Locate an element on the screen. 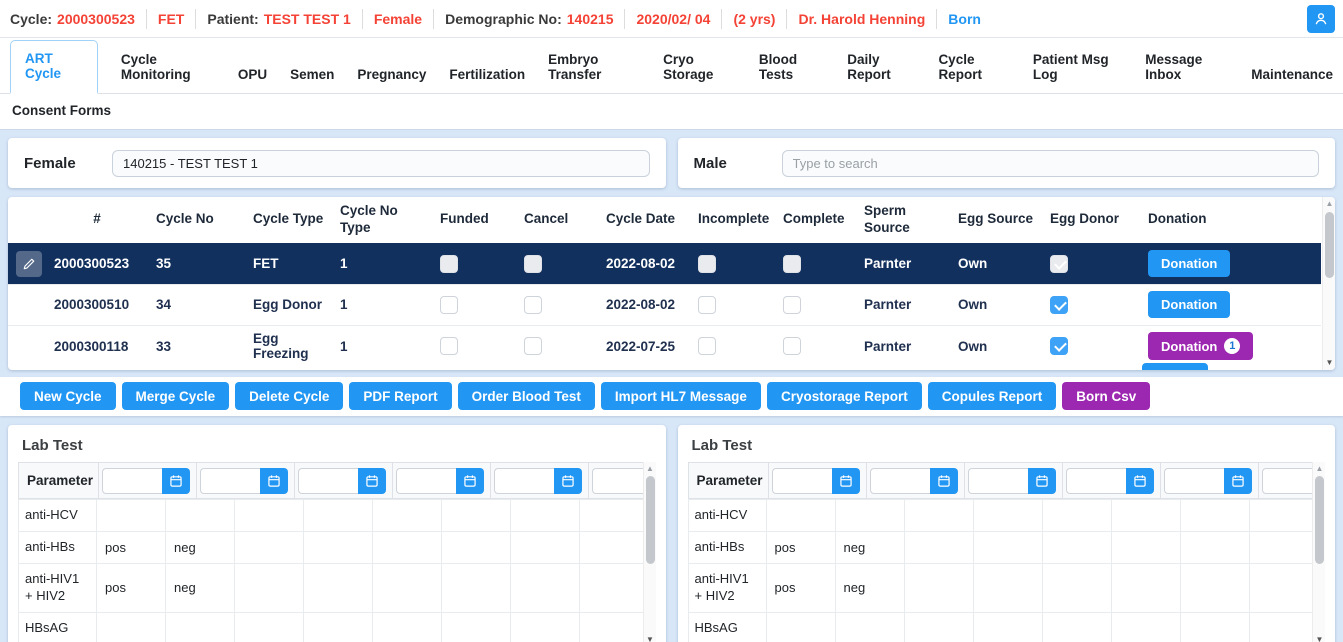 The image size is (1343, 642). merge-cycle-button: Merge Cycle is located at coordinates (175, 396).